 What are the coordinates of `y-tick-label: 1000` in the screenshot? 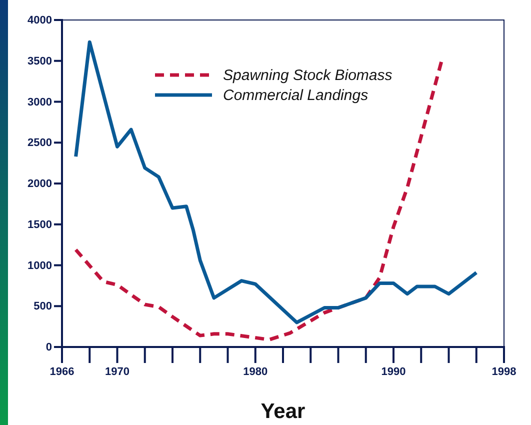 It's located at (40, 266).